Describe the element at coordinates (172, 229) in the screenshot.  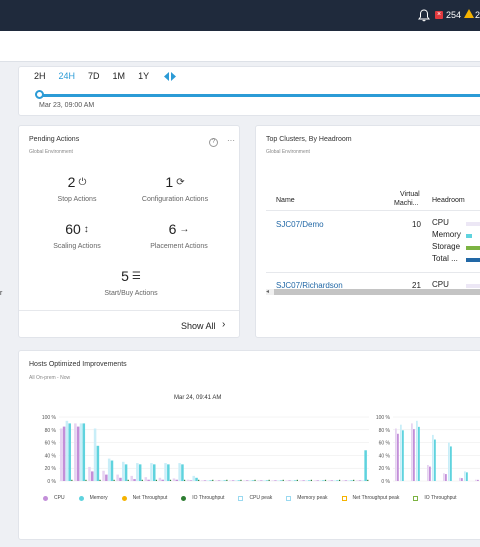
I see `action-count: 6` at that location.